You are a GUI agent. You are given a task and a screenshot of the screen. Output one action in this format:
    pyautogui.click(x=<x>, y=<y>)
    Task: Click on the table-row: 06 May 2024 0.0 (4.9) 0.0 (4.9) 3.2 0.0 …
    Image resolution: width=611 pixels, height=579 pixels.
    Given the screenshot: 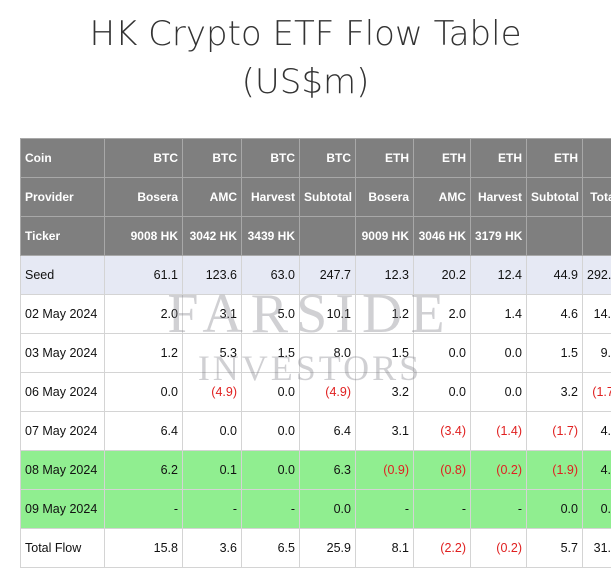 What is the action you would take?
    pyautogui.click(x=315, y=392)
    